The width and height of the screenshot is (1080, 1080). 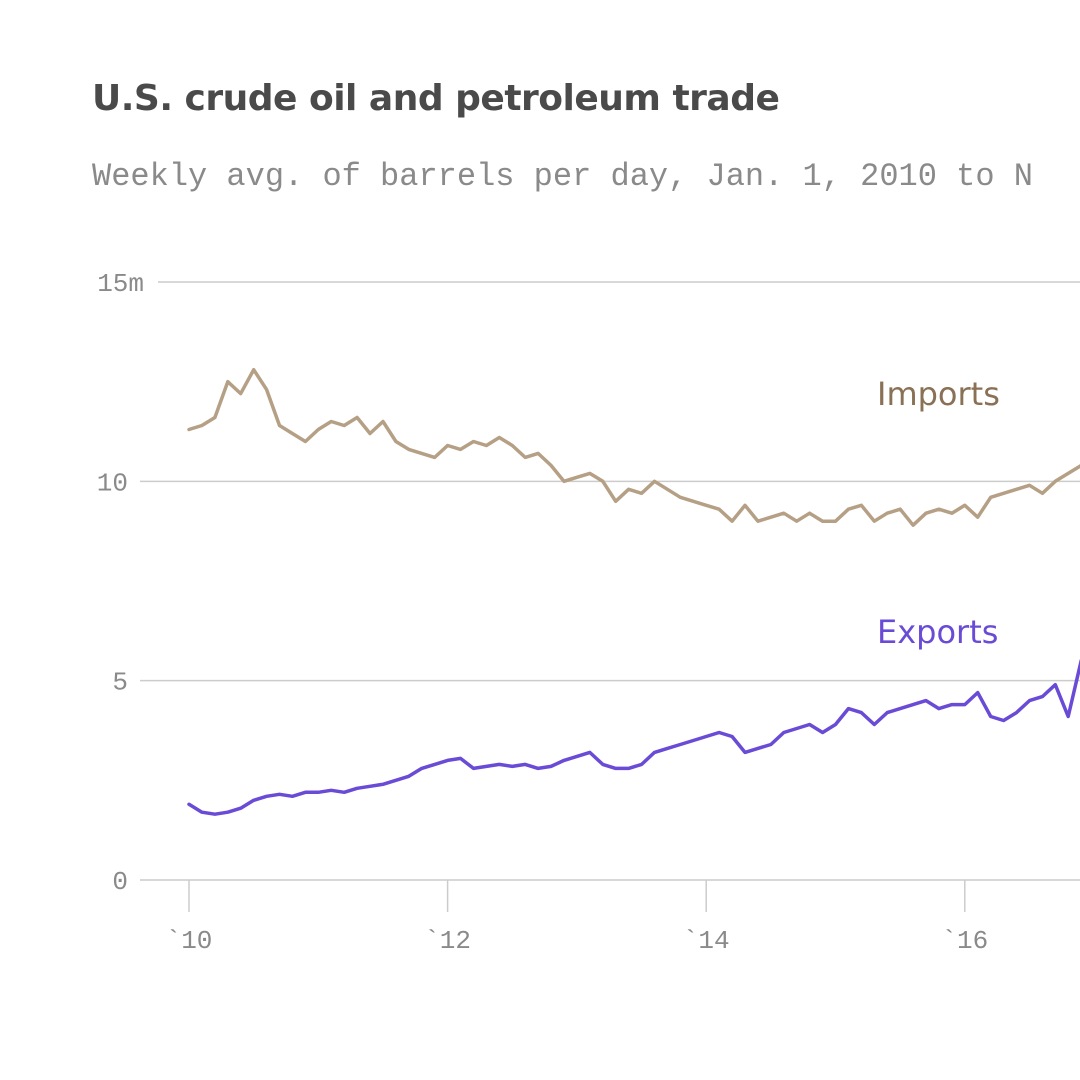 I want to click on y-axis: 15m 10 5 0, so click(x=120, y=583).